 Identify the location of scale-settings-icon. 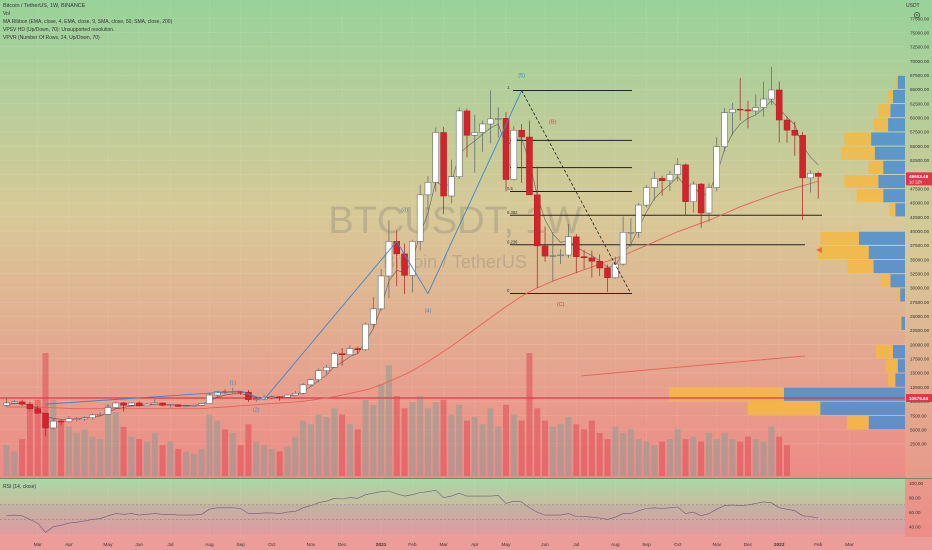
(917, 15).